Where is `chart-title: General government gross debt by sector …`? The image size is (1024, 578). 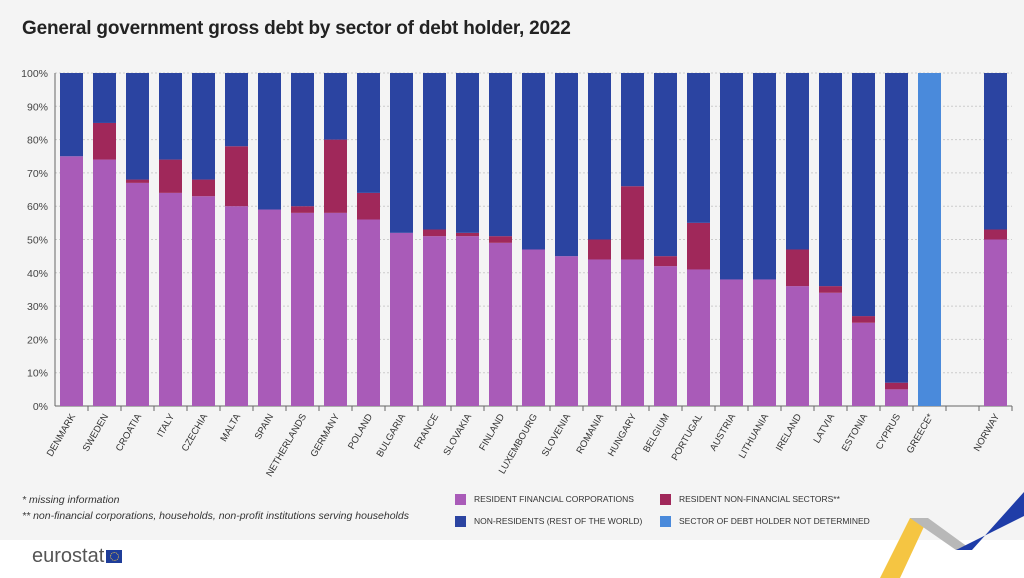 chart-title: General government gross debt by sector … is located at coordinates (296, 28).